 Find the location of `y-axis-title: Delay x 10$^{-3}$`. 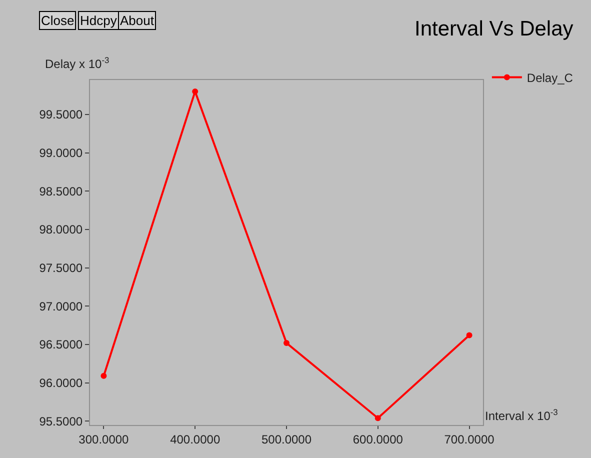

y-axis-title: Delay x 10$^{-3}$ is located at coordinates (77, 63).